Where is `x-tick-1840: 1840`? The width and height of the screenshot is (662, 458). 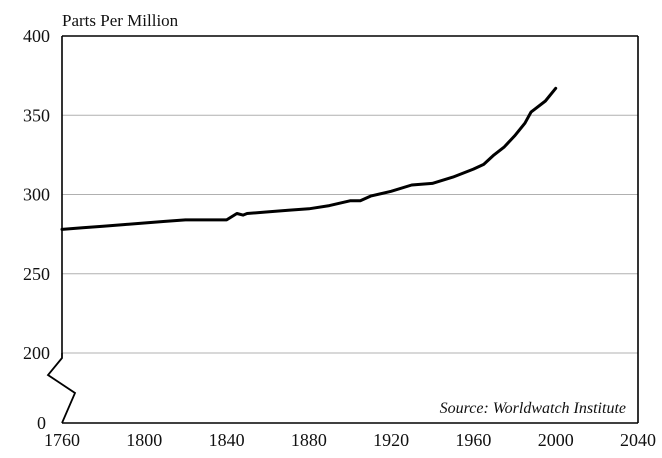
x-tick-1840: 1840 is located at coordinates (227, 440).